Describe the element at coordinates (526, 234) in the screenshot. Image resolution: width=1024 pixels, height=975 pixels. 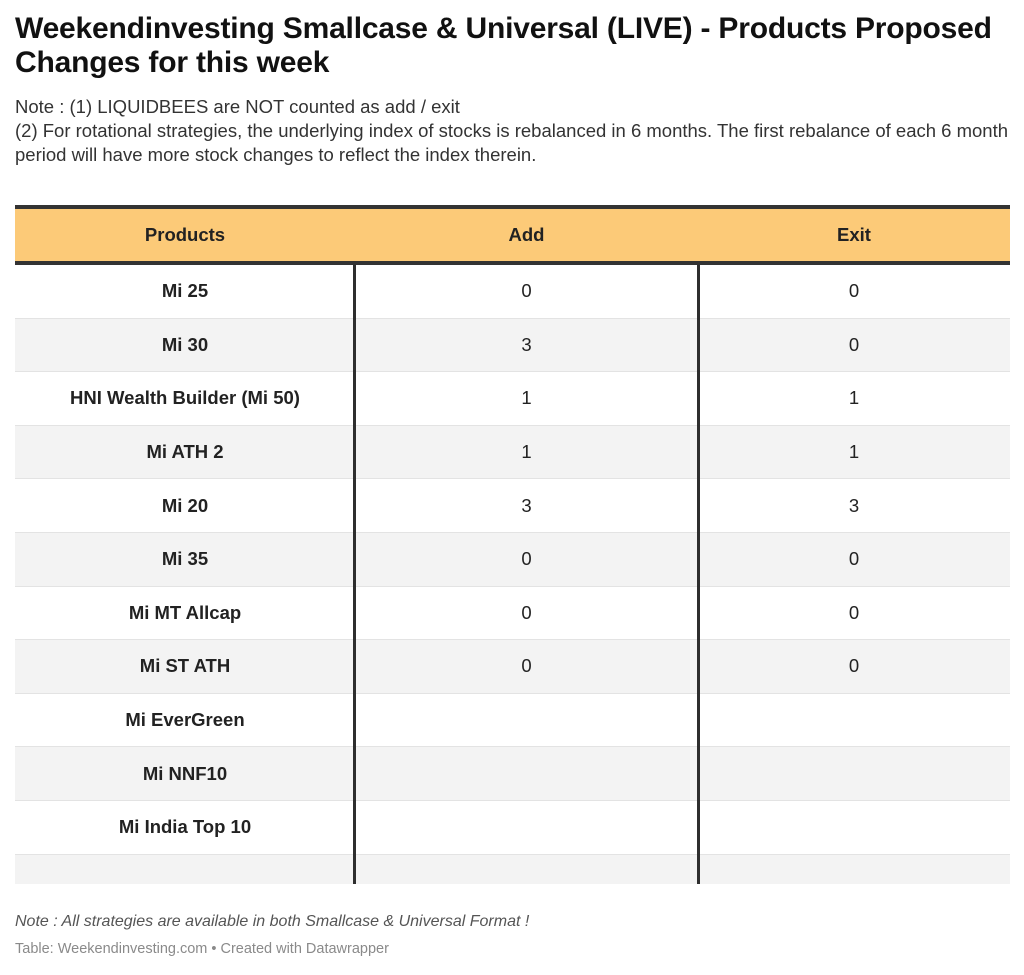
I see `column-header-add: Add` at that location.